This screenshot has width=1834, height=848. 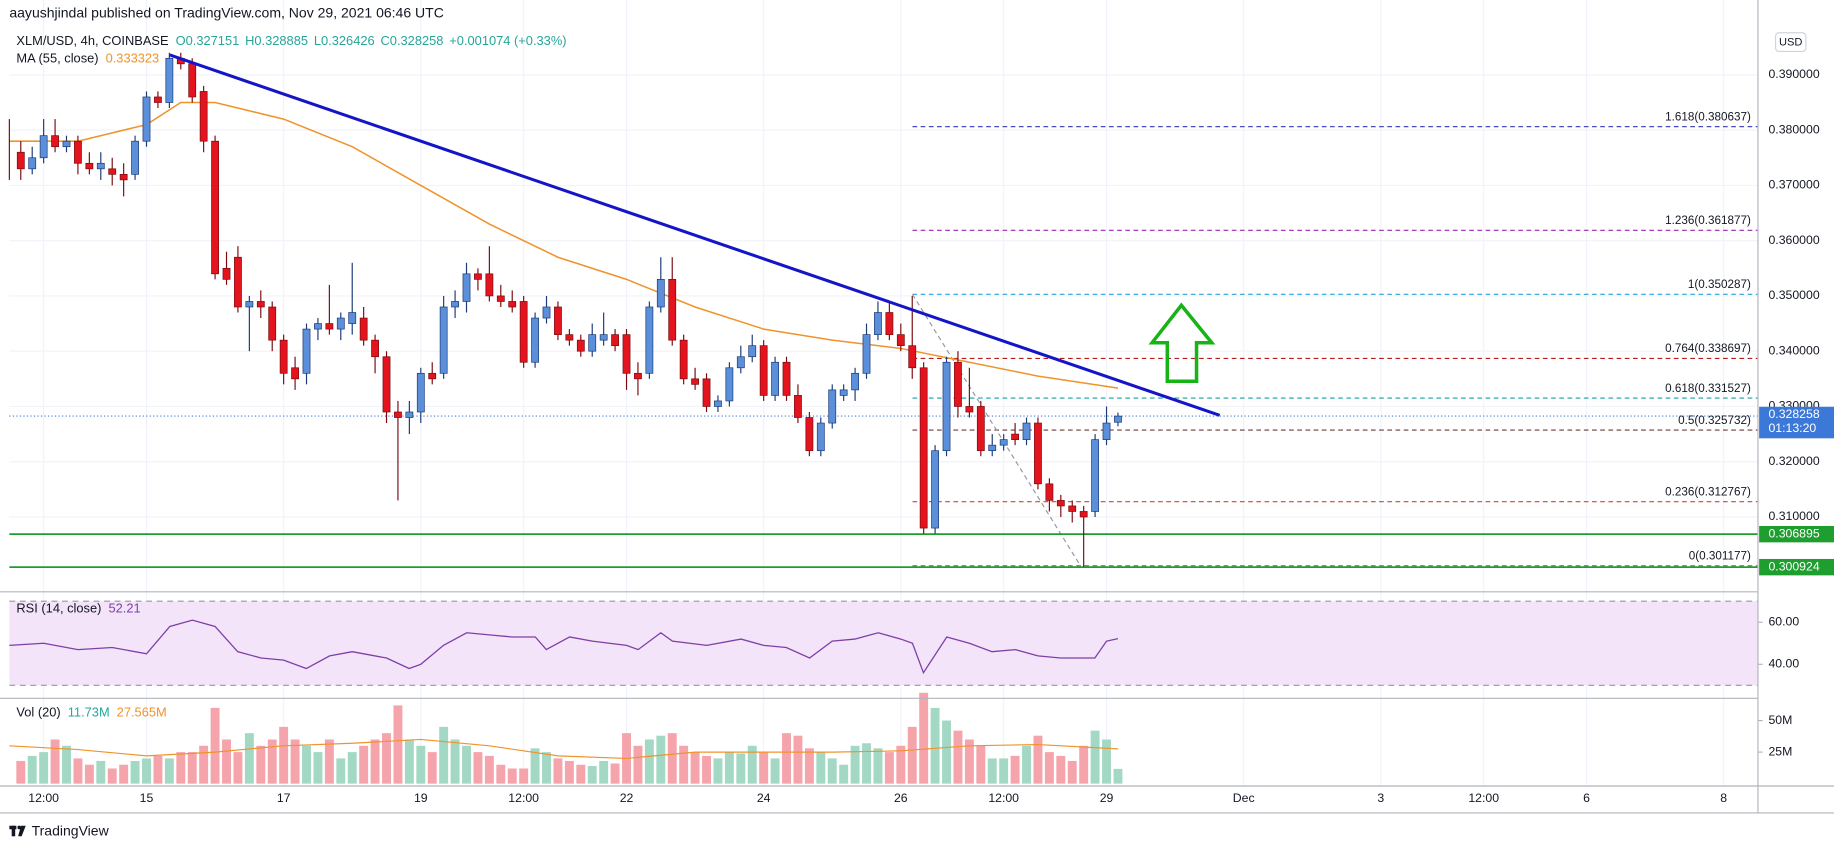 What do you see at coordinates (87, 58) in the screenshot?
I see `ma-legend: MA (55, close) 0.333323` at bounding box center [87, 58].